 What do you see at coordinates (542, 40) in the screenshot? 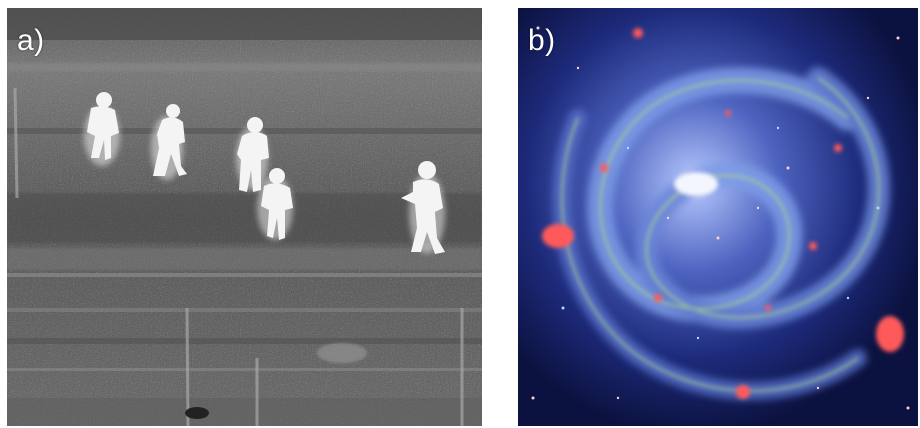
I see `panel-label-b: b)` at bounding box center [542, 40].